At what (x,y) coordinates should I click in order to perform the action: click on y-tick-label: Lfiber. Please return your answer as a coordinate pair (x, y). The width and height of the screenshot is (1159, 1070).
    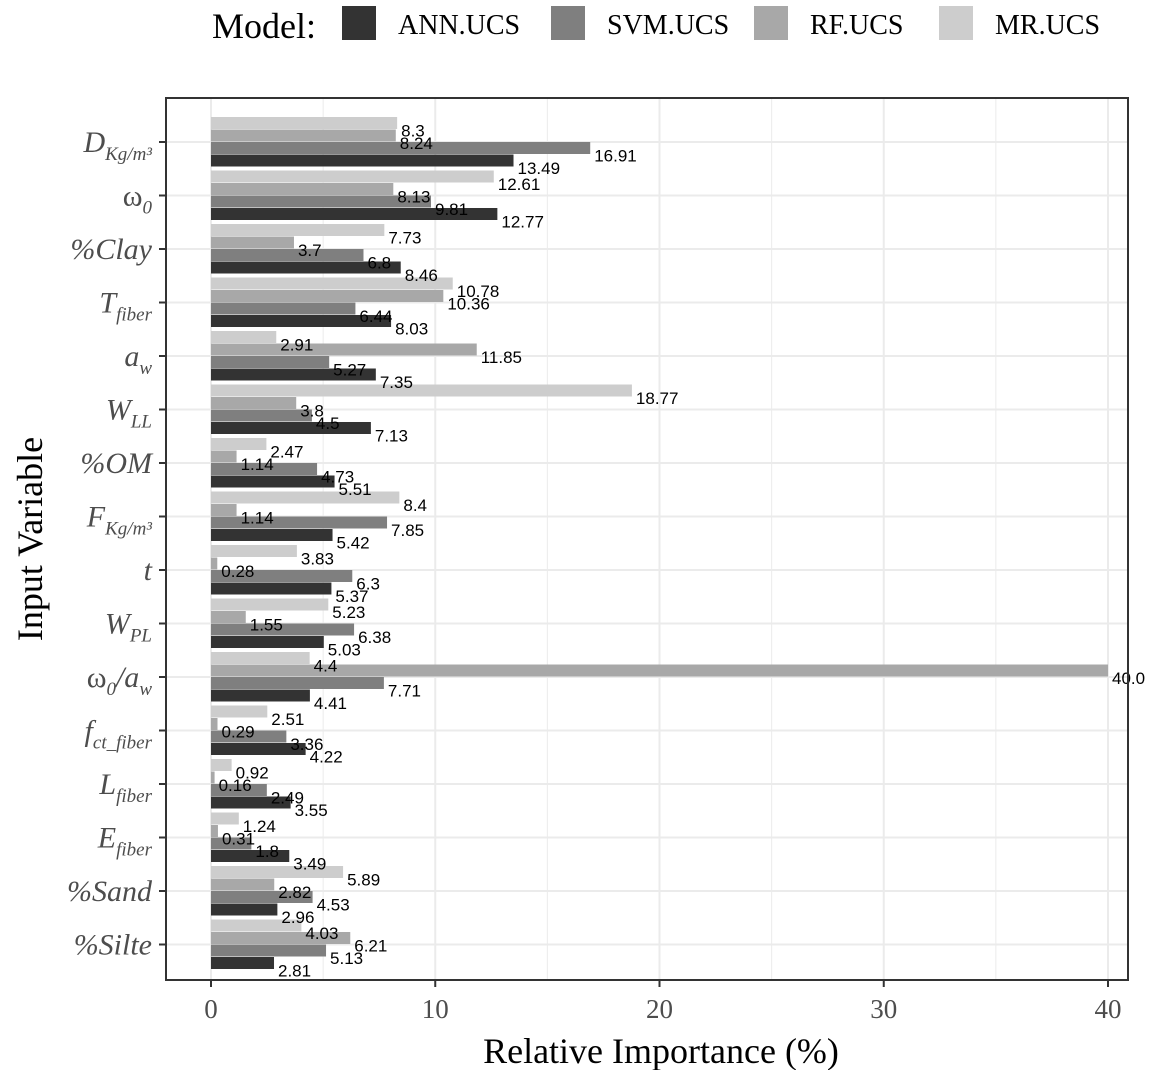
    Looking at the image, I should click on (125, 787).